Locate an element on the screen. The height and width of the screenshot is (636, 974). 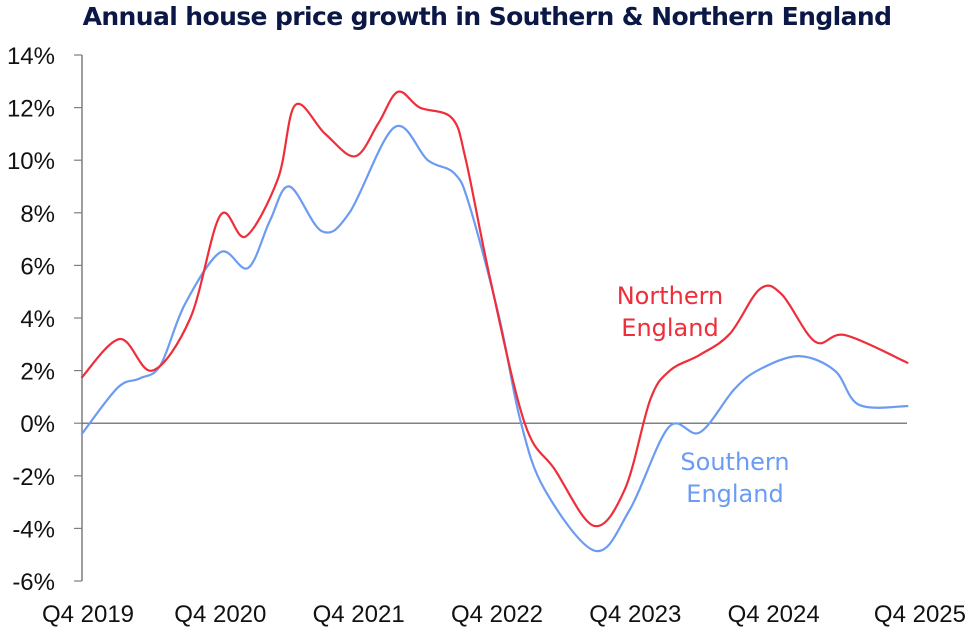
y-tick-label: -2% is located at coordinates (33, 477).